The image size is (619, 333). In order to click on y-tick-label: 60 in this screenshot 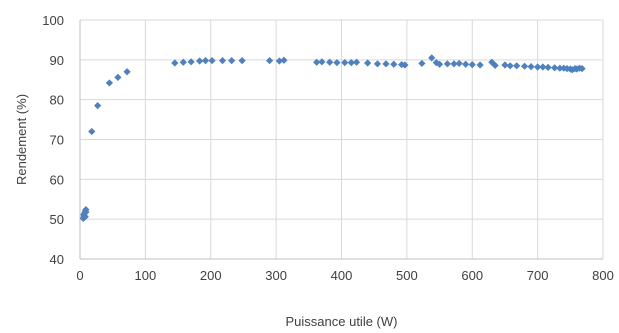, I will do `click(57, 179)`.